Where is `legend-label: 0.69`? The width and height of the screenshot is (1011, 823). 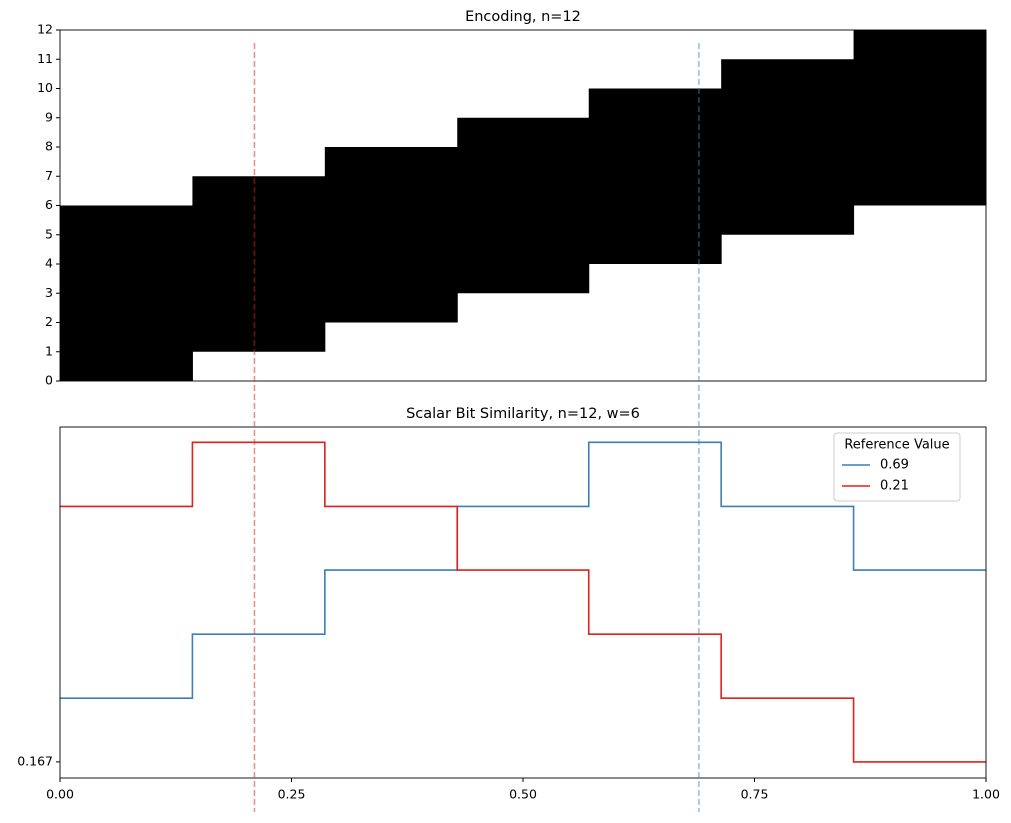
legend-label: 0.69 is located at coordinates (894, 465).